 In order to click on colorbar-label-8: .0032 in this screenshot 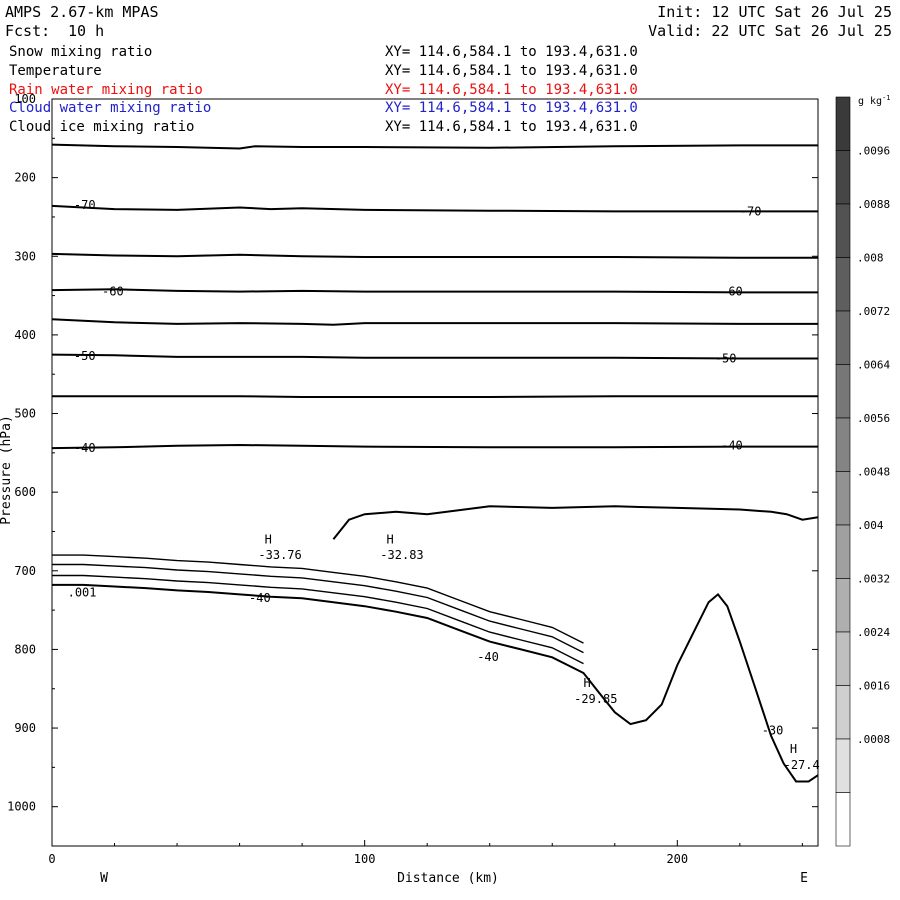, I will do `click(873, 579)`.